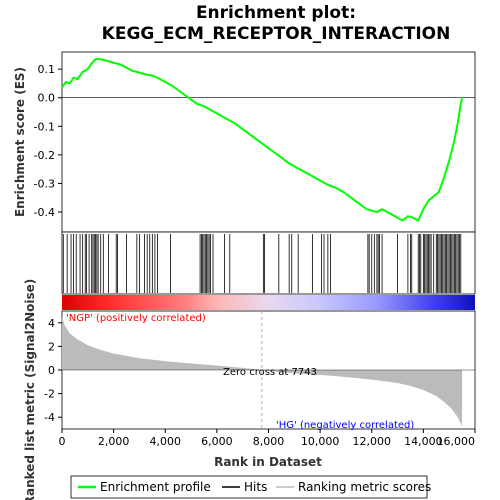 This screenshot has height=500, width=500. What do you see at coordinates (456, 441) in the screenshot?
I see `x-tick-label: 16,000` at bounding box center [456, 441].